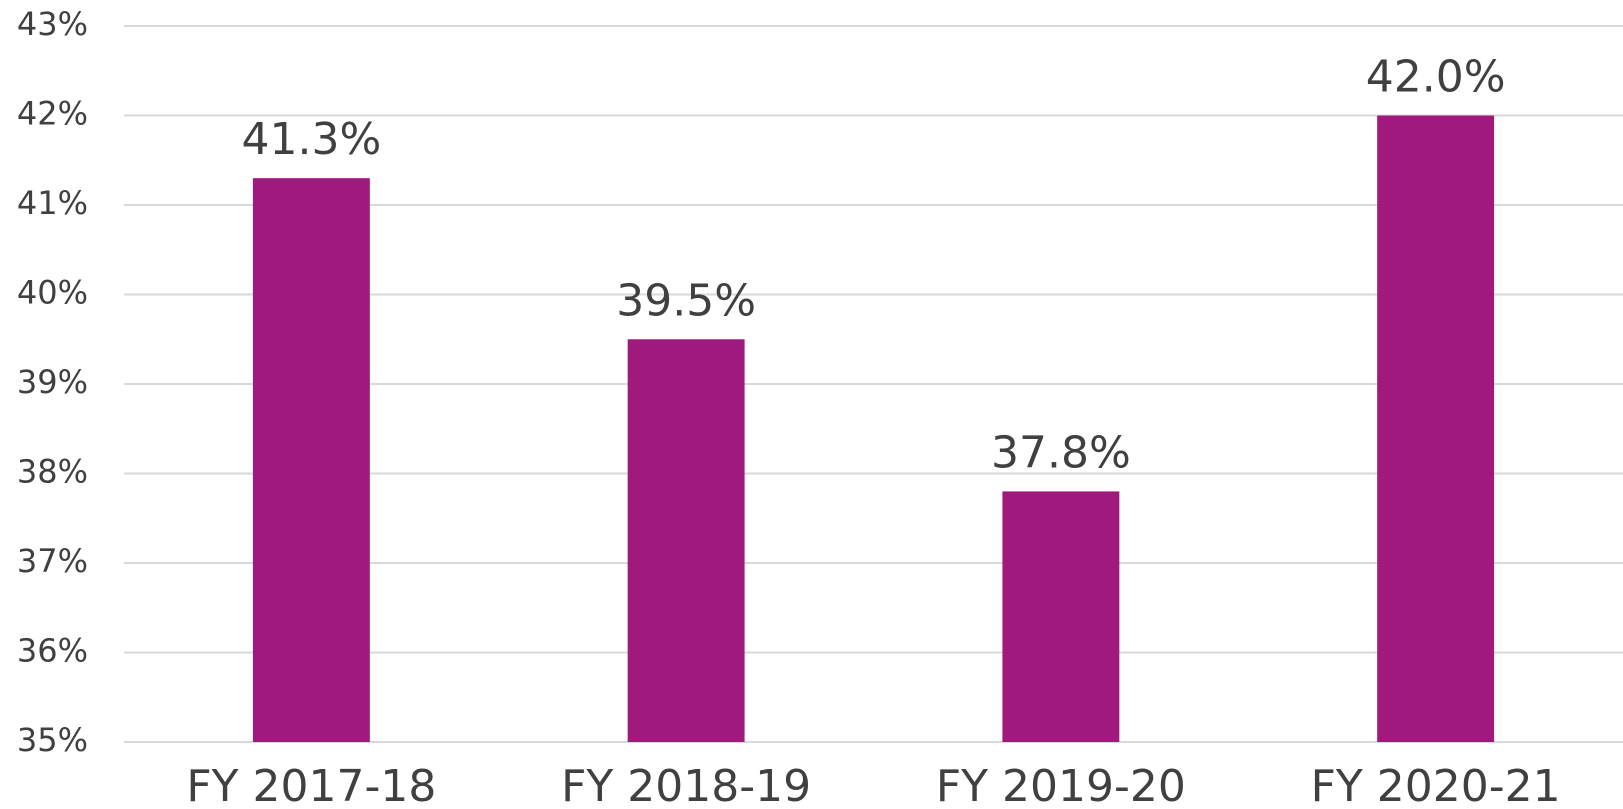 The height and width of the screenshot is (809, 1623). I want to click on value-label: 42.0%, so click(1436, 77).